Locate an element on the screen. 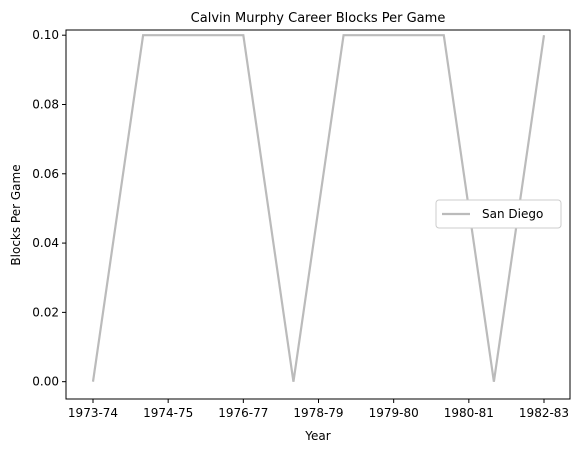 The image size is (582, 453). x-tick-label: 1976-77 is located at coordinates (243, 413).